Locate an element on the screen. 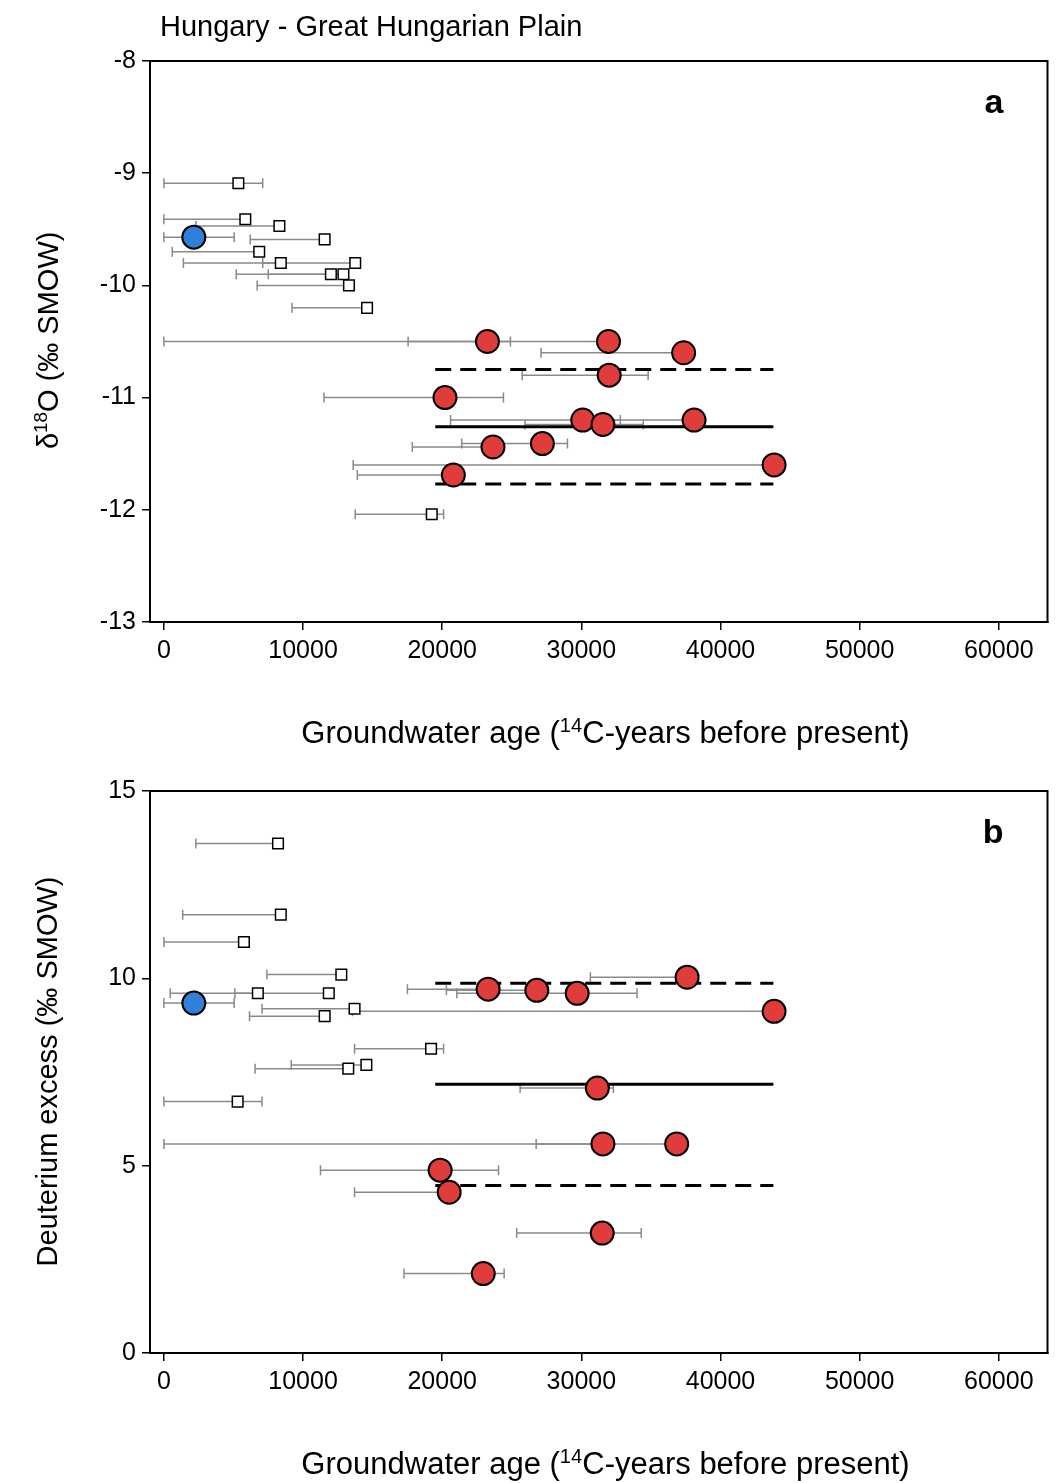  y-tick-label: 10 is located at coordinates (122, 976).